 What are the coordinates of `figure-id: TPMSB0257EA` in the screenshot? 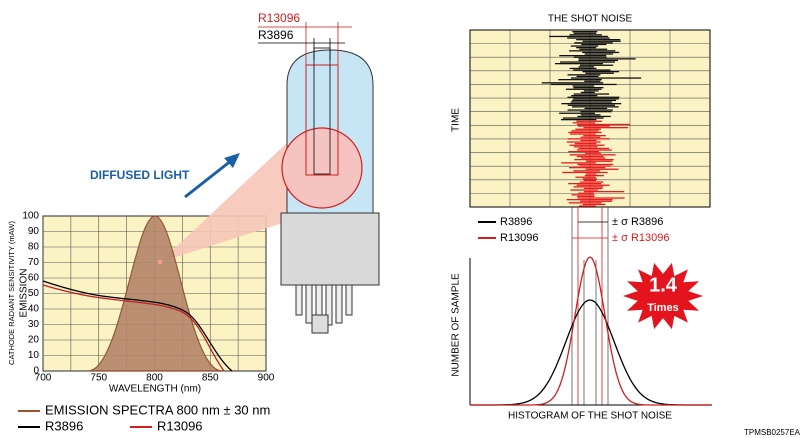 It's located at (772, 432).